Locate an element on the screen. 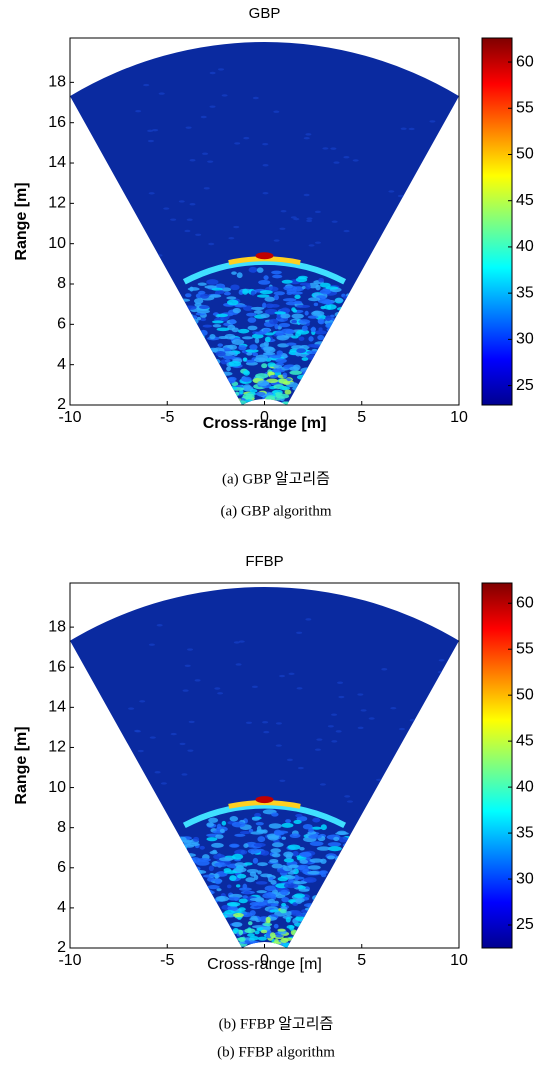 This screenshot has height=1067, width=552. y-tick-label: 18 is located at coordinates (57, 82).